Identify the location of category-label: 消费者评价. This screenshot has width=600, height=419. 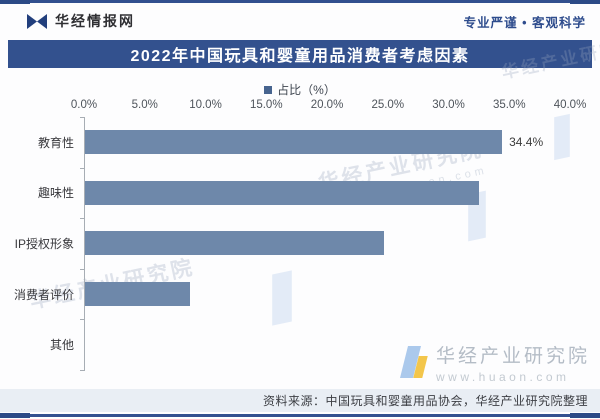
(43, 294).